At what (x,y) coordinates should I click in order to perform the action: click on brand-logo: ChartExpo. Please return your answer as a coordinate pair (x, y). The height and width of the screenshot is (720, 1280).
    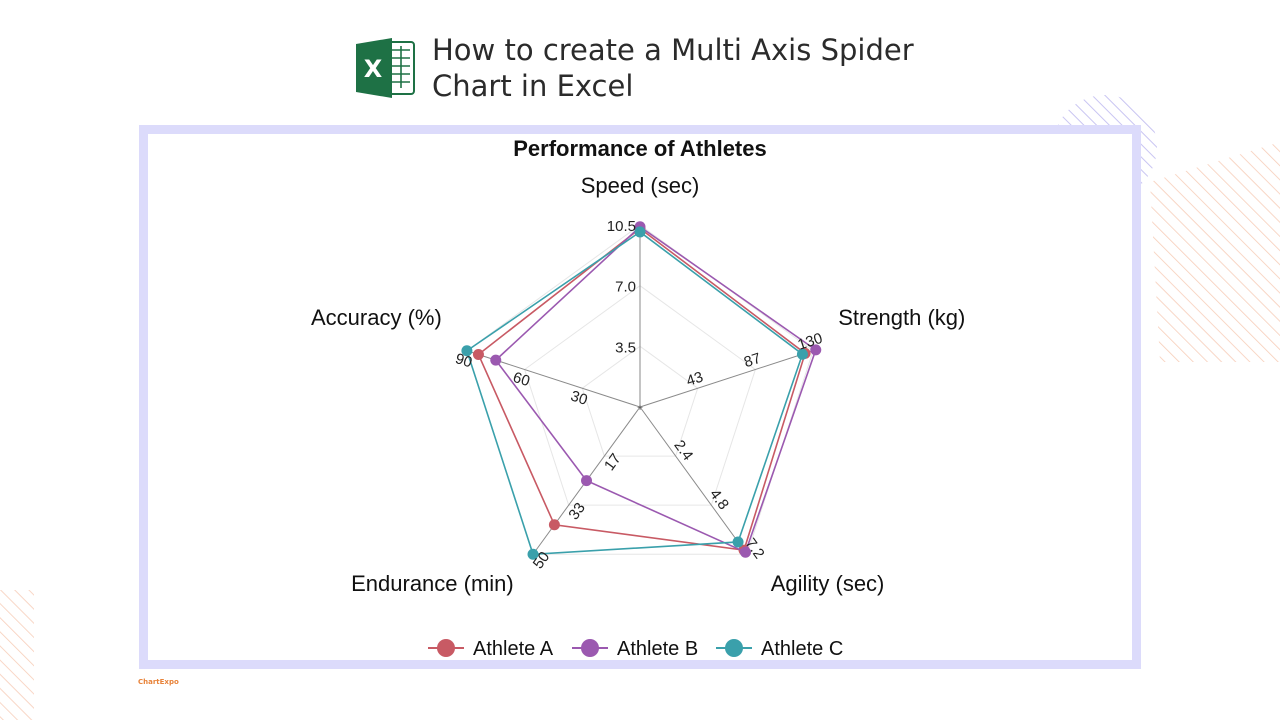
    Looking at the image, I should click on (158, 682).